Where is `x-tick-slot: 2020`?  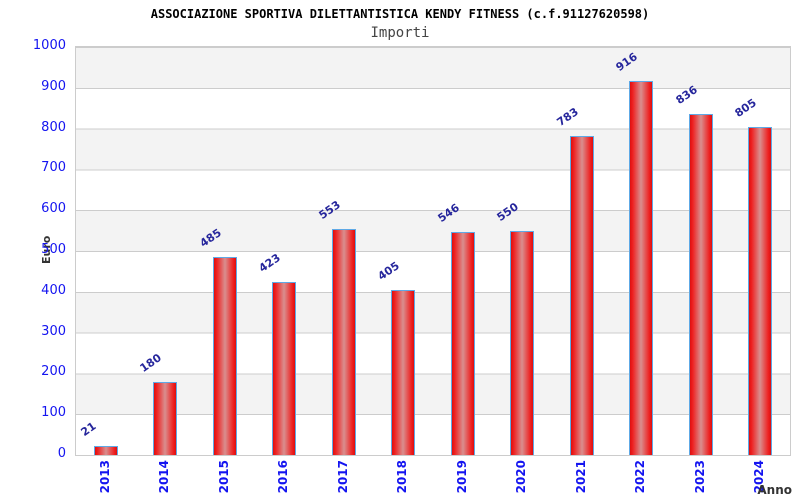
x-tick-slot: 2020 is located at coordinates (522, 478).